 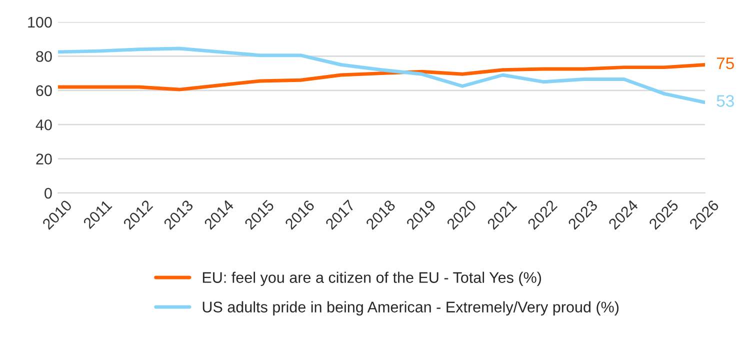 What do you see at coordinates (44, 56) in the screenshot?
I see `y-tick-label: 80` at bounding box center [44, 56].